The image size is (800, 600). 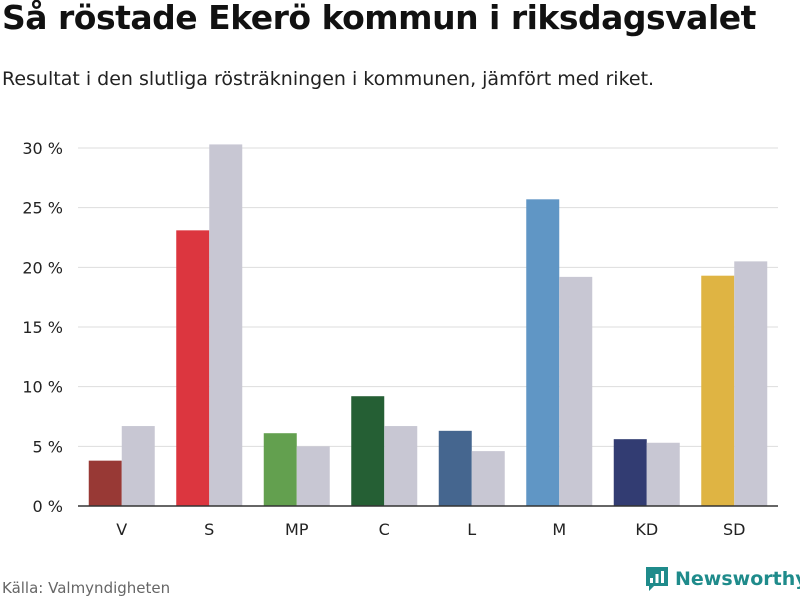 What do you see at coordinates (657, 579) in the screenshot?
I see `newsworthy-logo-icon` at bounding box center [657, 579].